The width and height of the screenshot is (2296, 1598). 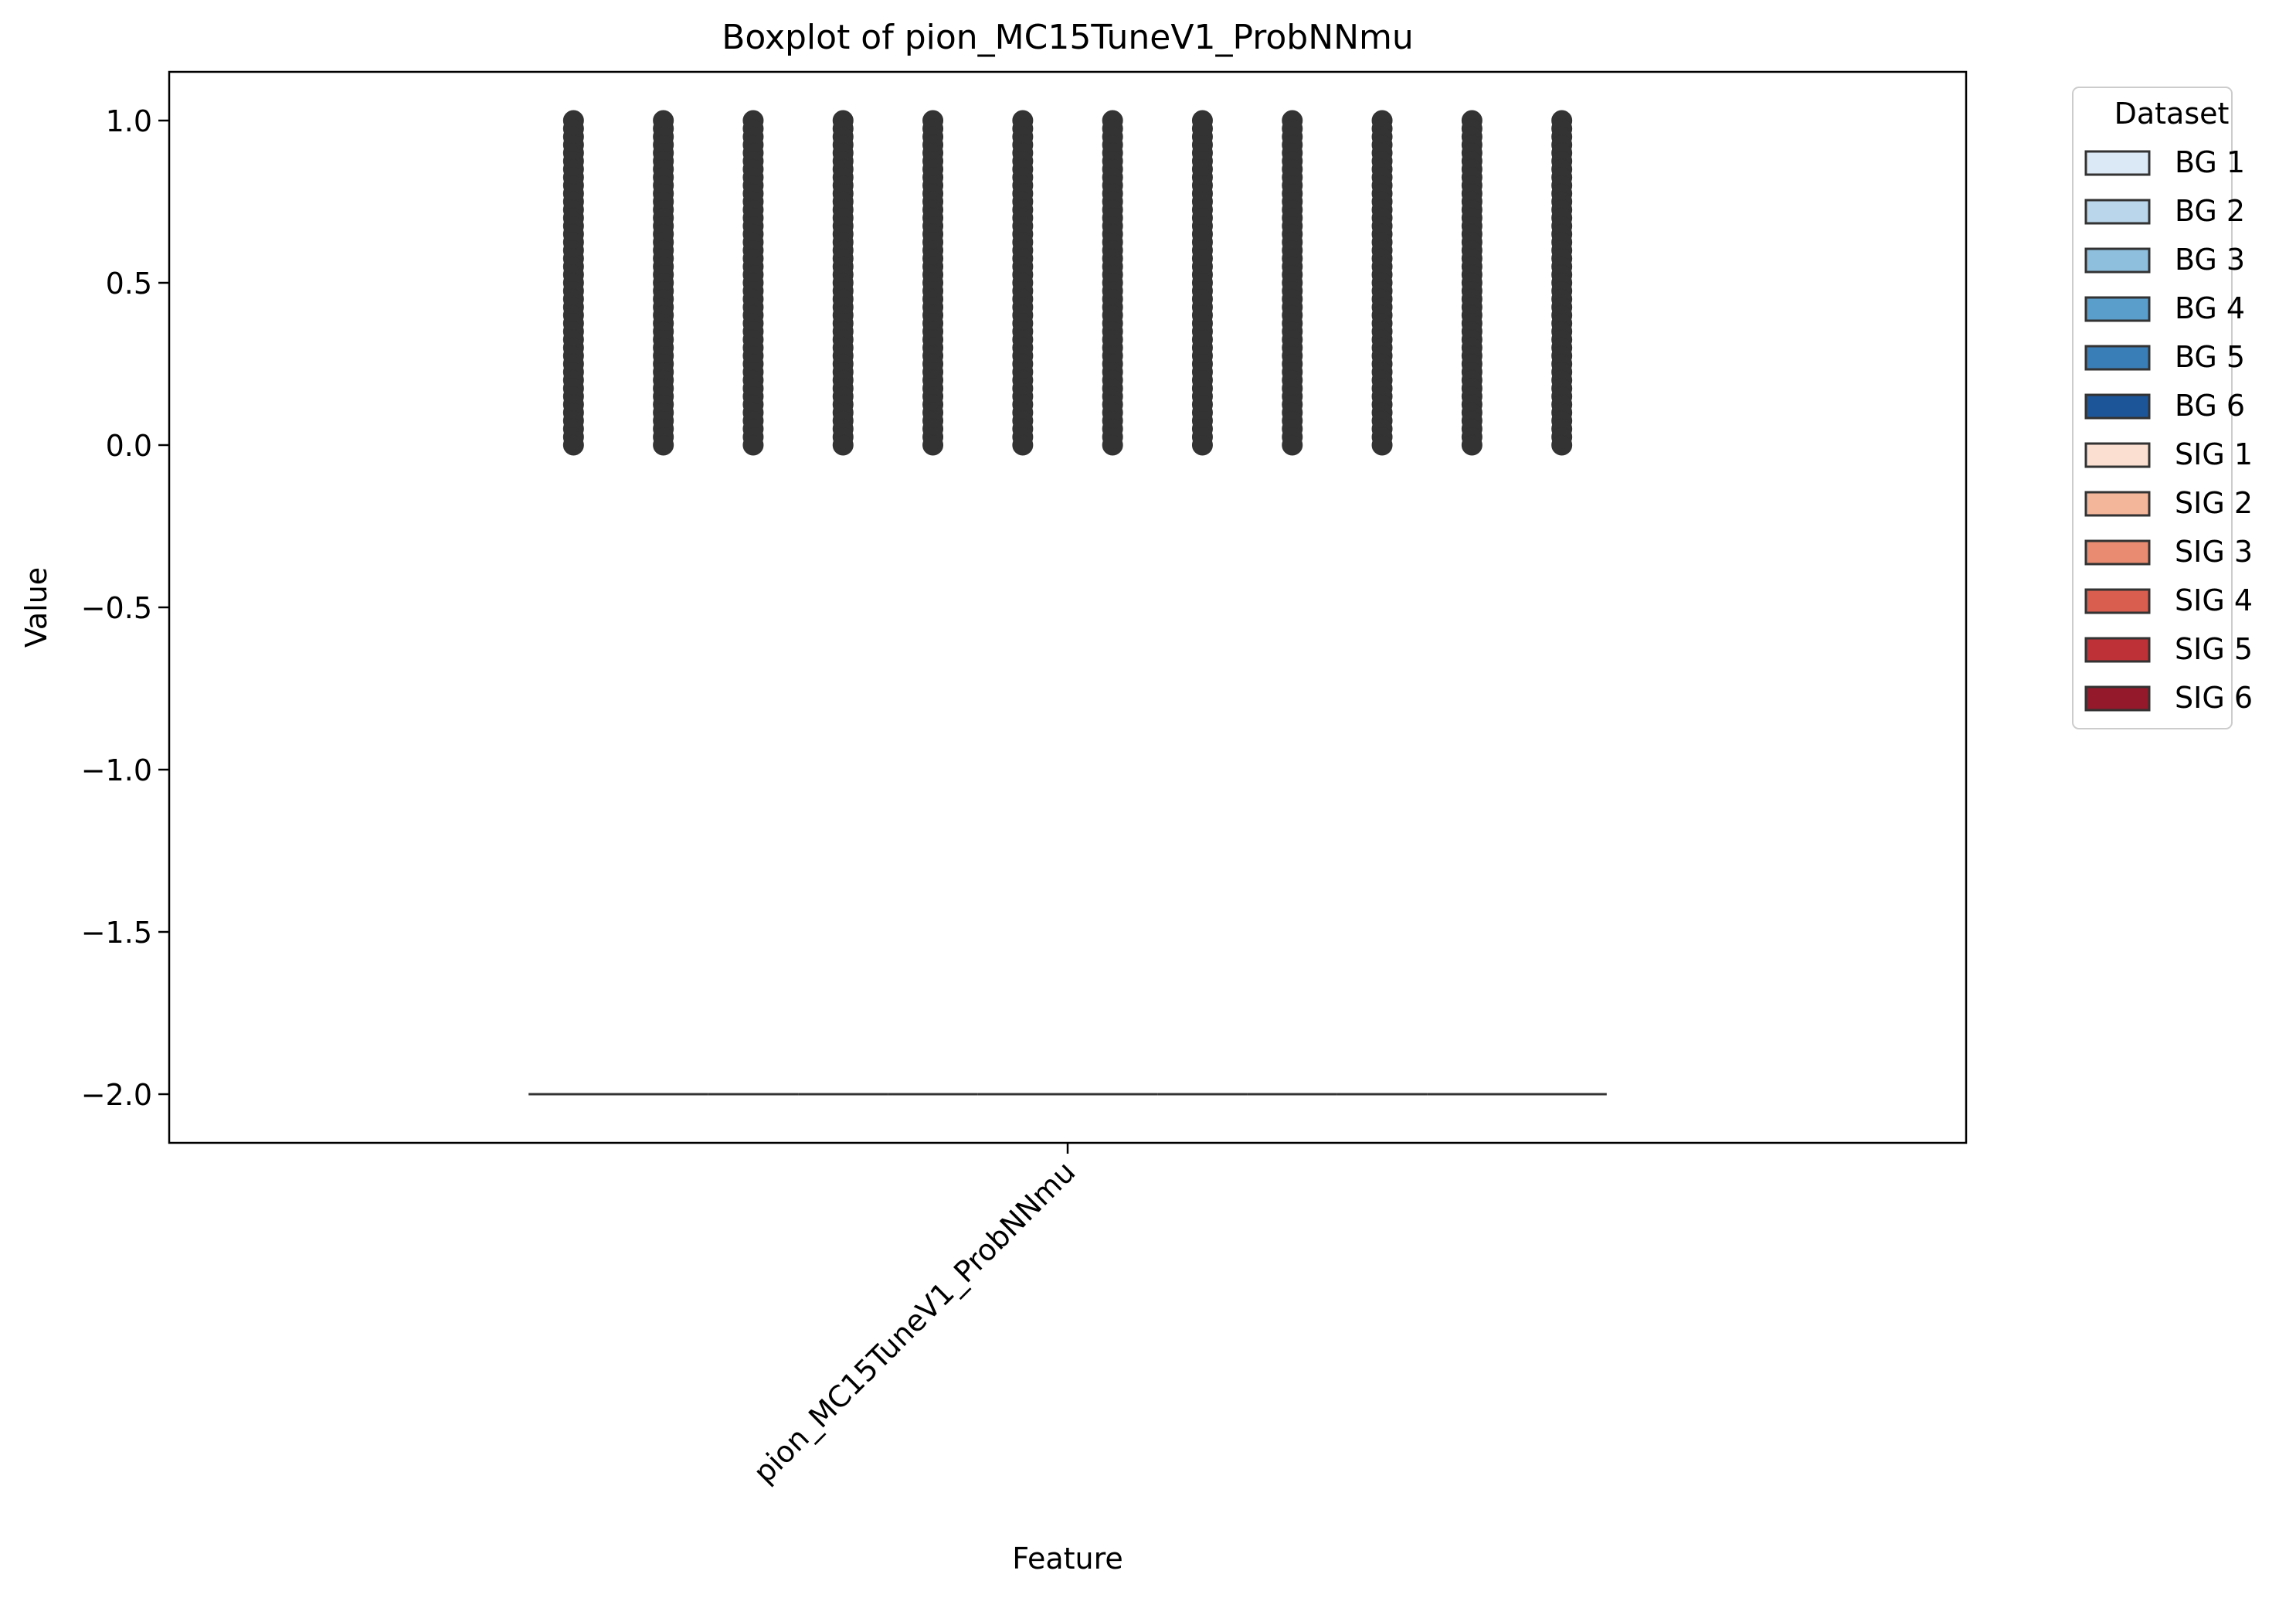 What do you see at coordinates (2214, 552) in the screenshot?
I see `legend-label: SIG 3` at bounding box center [2214, 552].